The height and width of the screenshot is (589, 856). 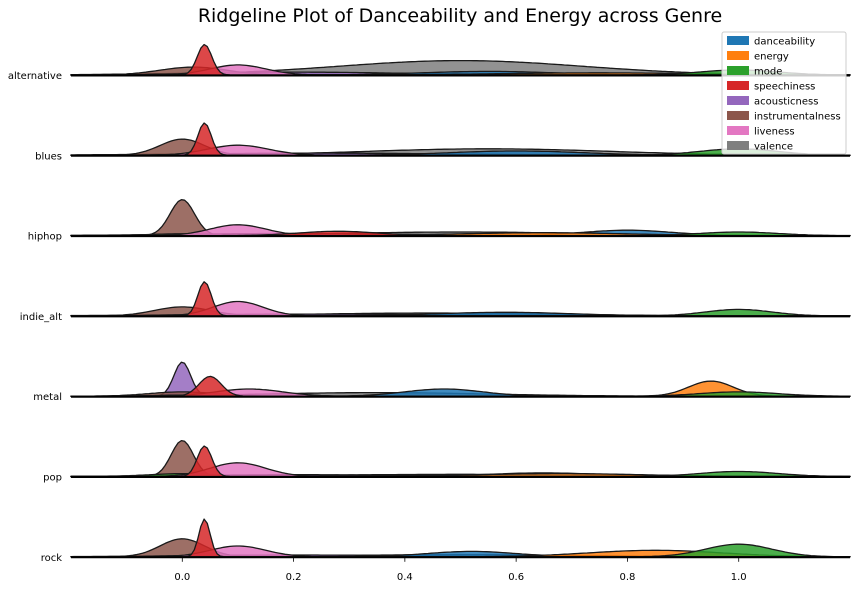 I want to click on x-axis: 0.0 0.2 0.4 0.6 0.8 1.0, so click(x=460, y=570).